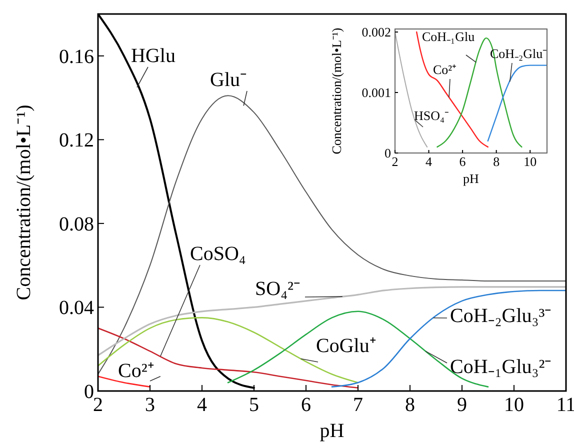  Describe the element at coordinates (346, 346) in the screenshot. I see `series-label: CoGlu⁺` at that location.